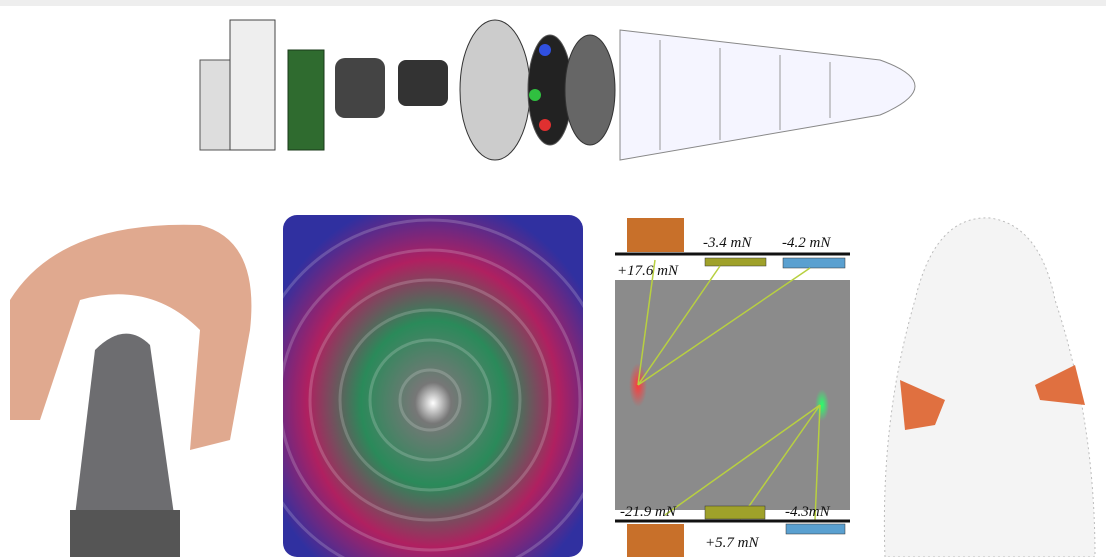 This screenshot has height=557, width=1106. Describe the element at coordinates (252, 85) in the screenshot. I see `frame` at that location.